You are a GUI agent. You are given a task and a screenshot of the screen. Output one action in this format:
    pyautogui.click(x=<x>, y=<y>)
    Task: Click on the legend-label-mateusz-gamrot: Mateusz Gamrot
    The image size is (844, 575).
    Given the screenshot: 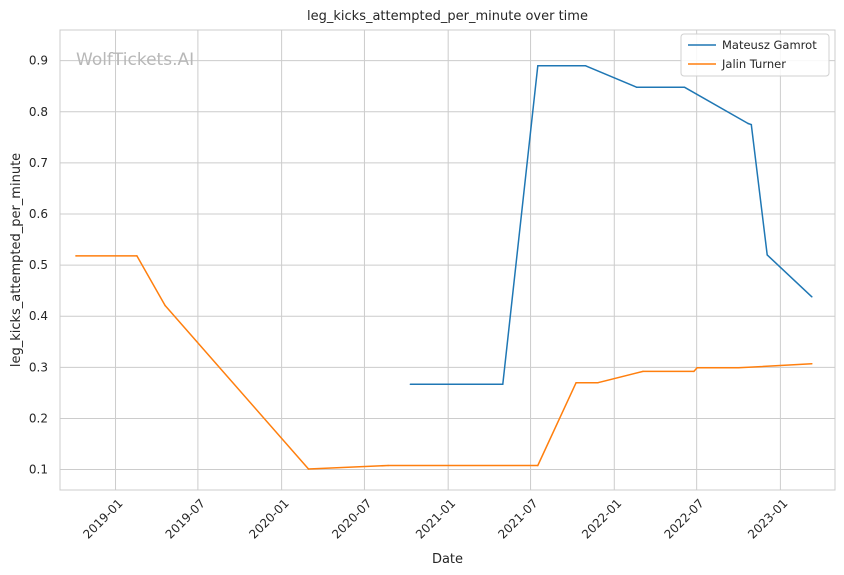 What is the action you would take?
    pyautogui.click(x=769, y=45)
    